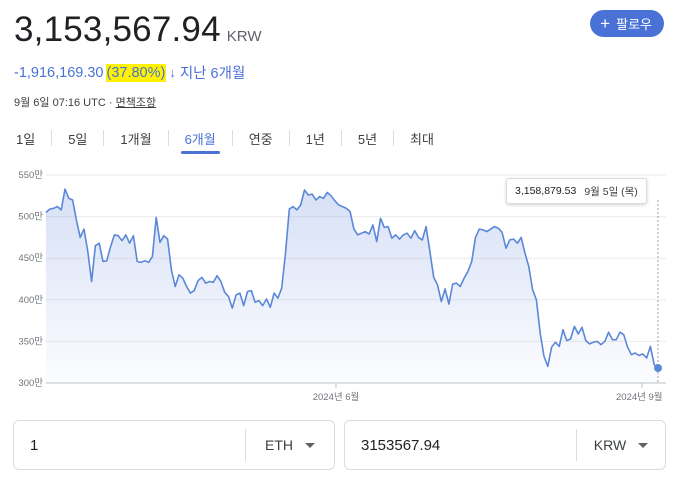 This screenshot has width=676, height=477. I want to click on price-header: 3,153,567.94 KRW, so click(138, 30).